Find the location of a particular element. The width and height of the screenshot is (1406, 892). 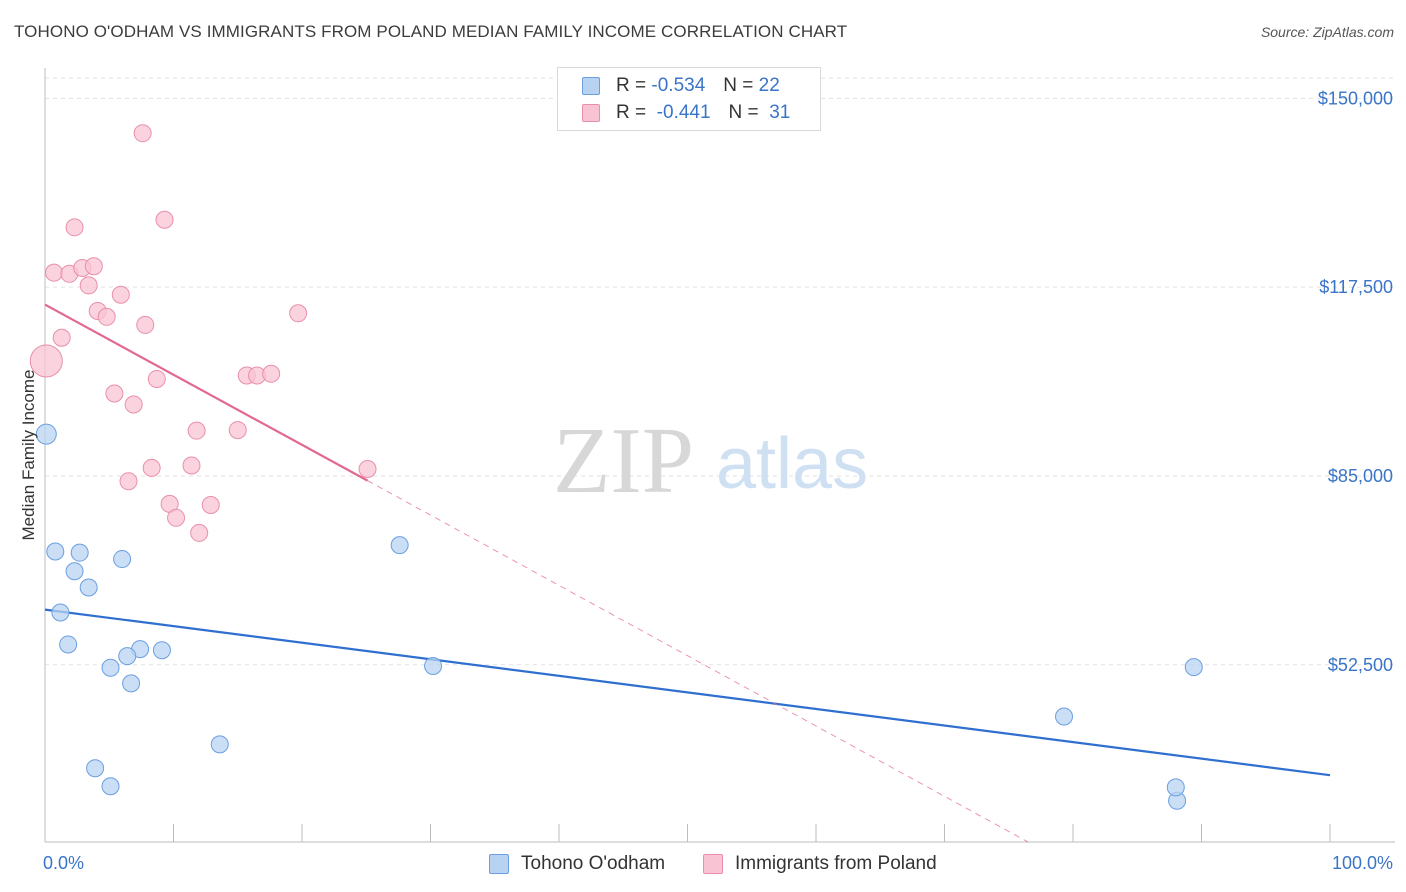

x-tick-label-min: 0.0% is located at coordinates (63, 863).